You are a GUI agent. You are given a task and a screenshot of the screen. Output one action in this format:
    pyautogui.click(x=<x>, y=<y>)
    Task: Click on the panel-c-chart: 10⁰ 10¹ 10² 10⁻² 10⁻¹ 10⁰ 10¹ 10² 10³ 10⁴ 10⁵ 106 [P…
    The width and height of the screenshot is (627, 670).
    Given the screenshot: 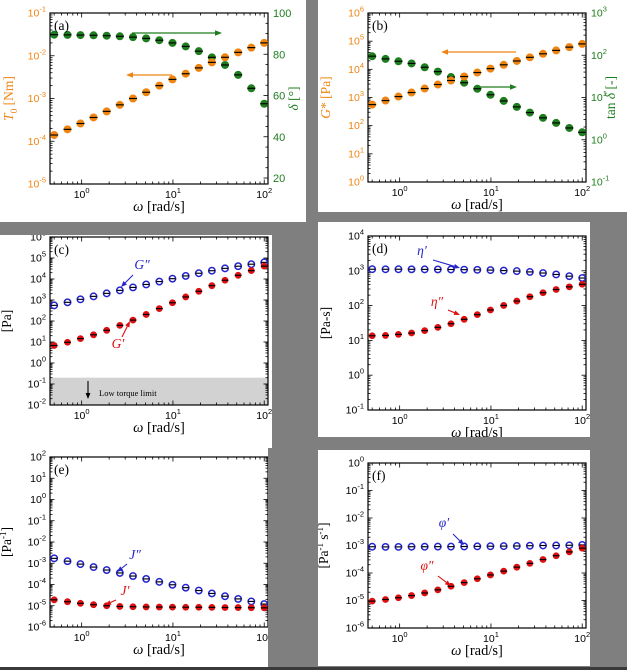 What is the action you would take?
    pyautogui.click(x=136, y=335)
    